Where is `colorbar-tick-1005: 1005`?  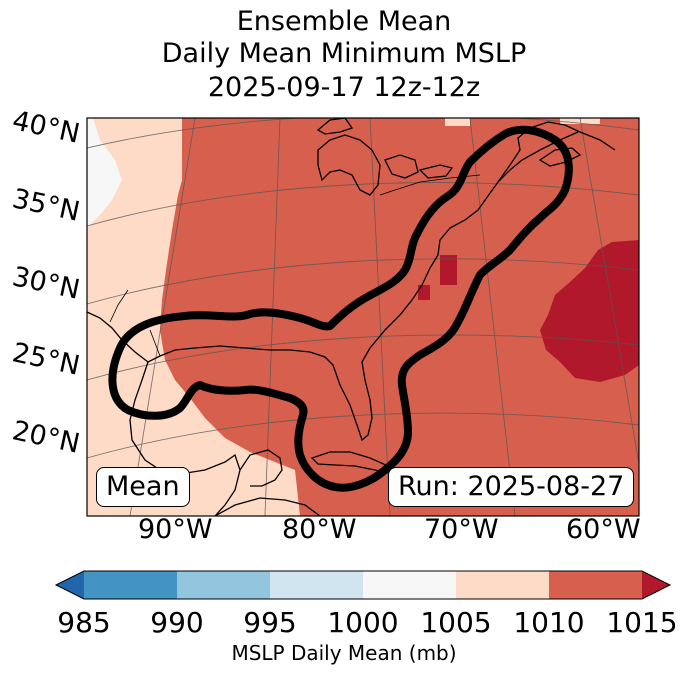 colorbar-tick-1005: 1005 is located at coordinates (456, 622).